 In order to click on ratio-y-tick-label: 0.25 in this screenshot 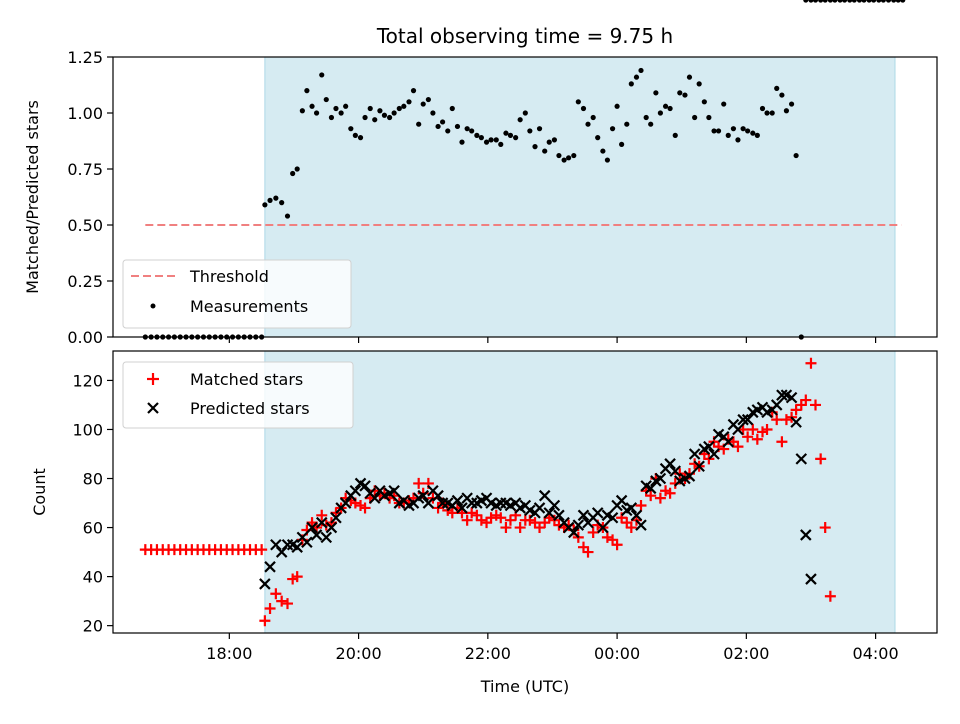, I will do `click(85, 281)`.